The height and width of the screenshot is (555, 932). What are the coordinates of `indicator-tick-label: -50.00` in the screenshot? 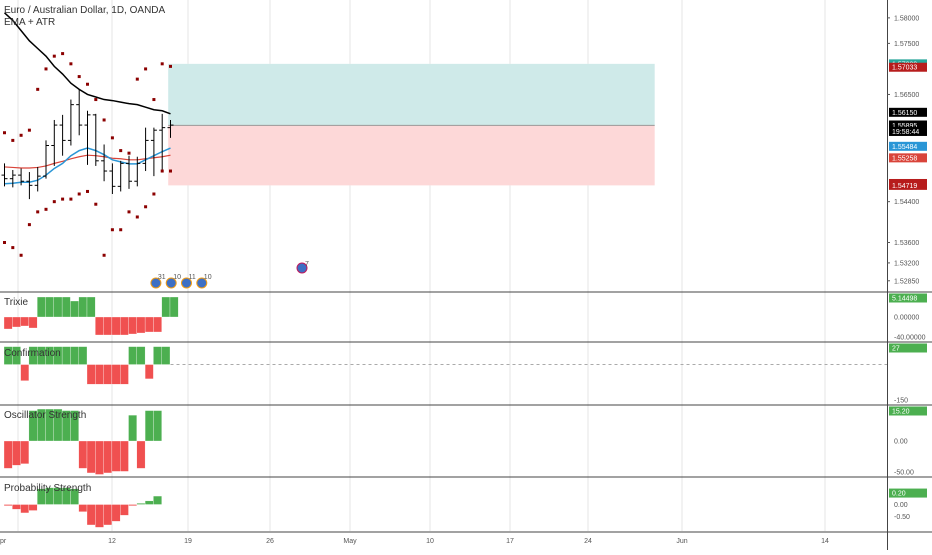 It's located at (904, 473).